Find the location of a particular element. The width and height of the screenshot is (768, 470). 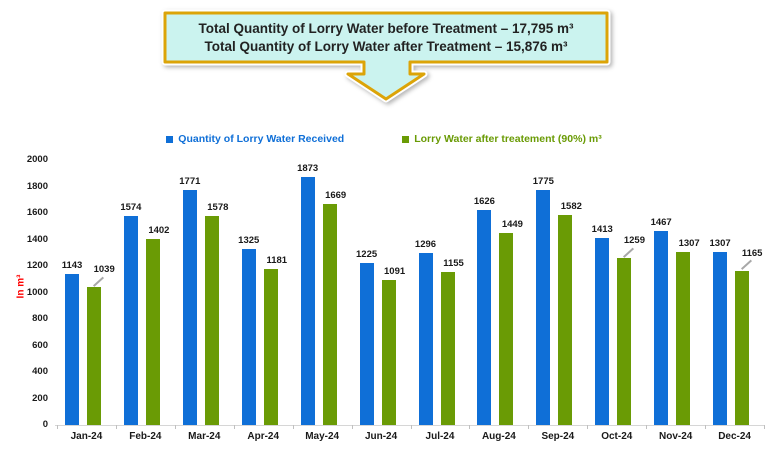

y-tick-label: 1200 is located at coordinates (37, 265).